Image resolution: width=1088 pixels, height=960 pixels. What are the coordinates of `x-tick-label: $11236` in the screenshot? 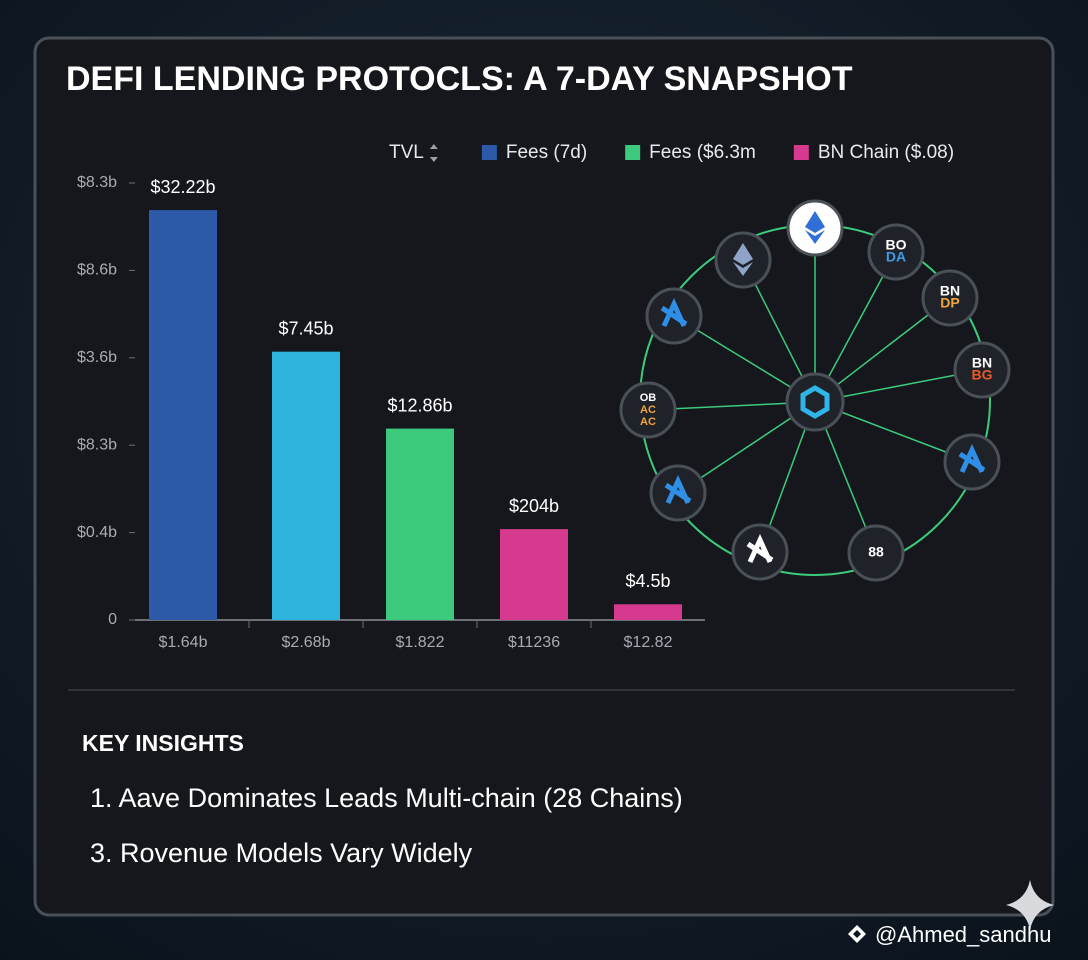 It's located at (534, 642).